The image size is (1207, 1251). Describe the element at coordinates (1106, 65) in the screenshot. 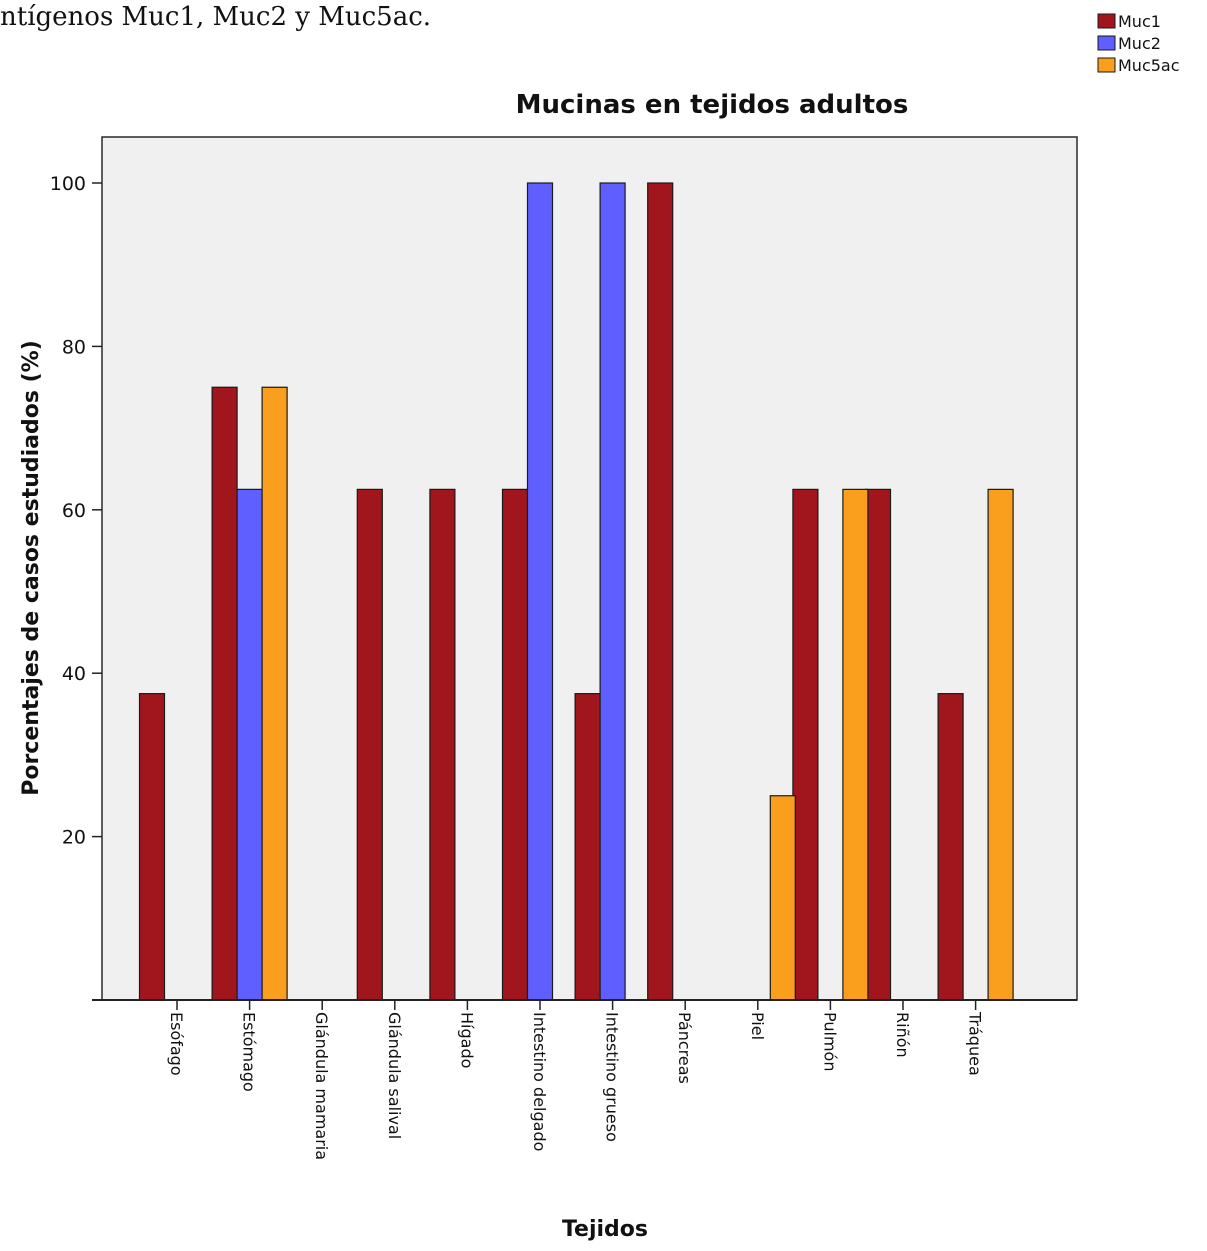

I see `legend-swatch-muc5ac` at that location.